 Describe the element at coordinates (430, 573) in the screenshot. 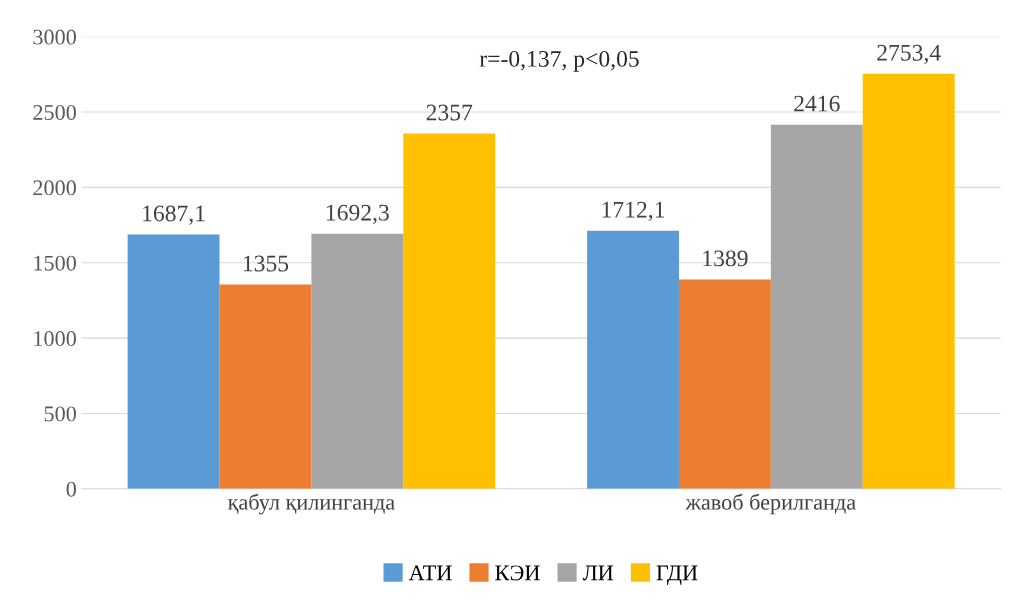

I see `legend-label: АТИ` at that location.